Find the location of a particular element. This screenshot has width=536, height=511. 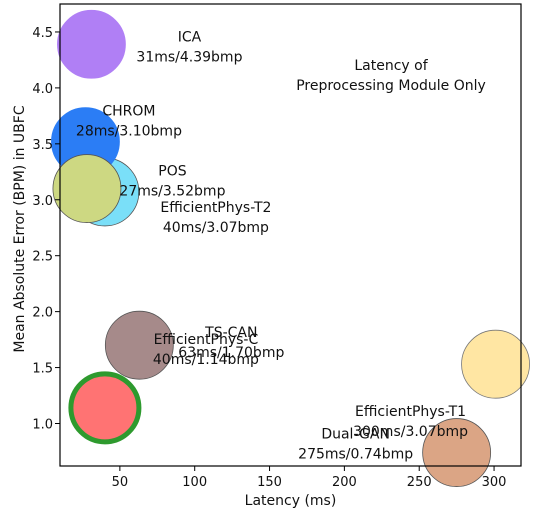

label-value-pos: 27ms/3.52bmp is located at coordinates (172, 192).